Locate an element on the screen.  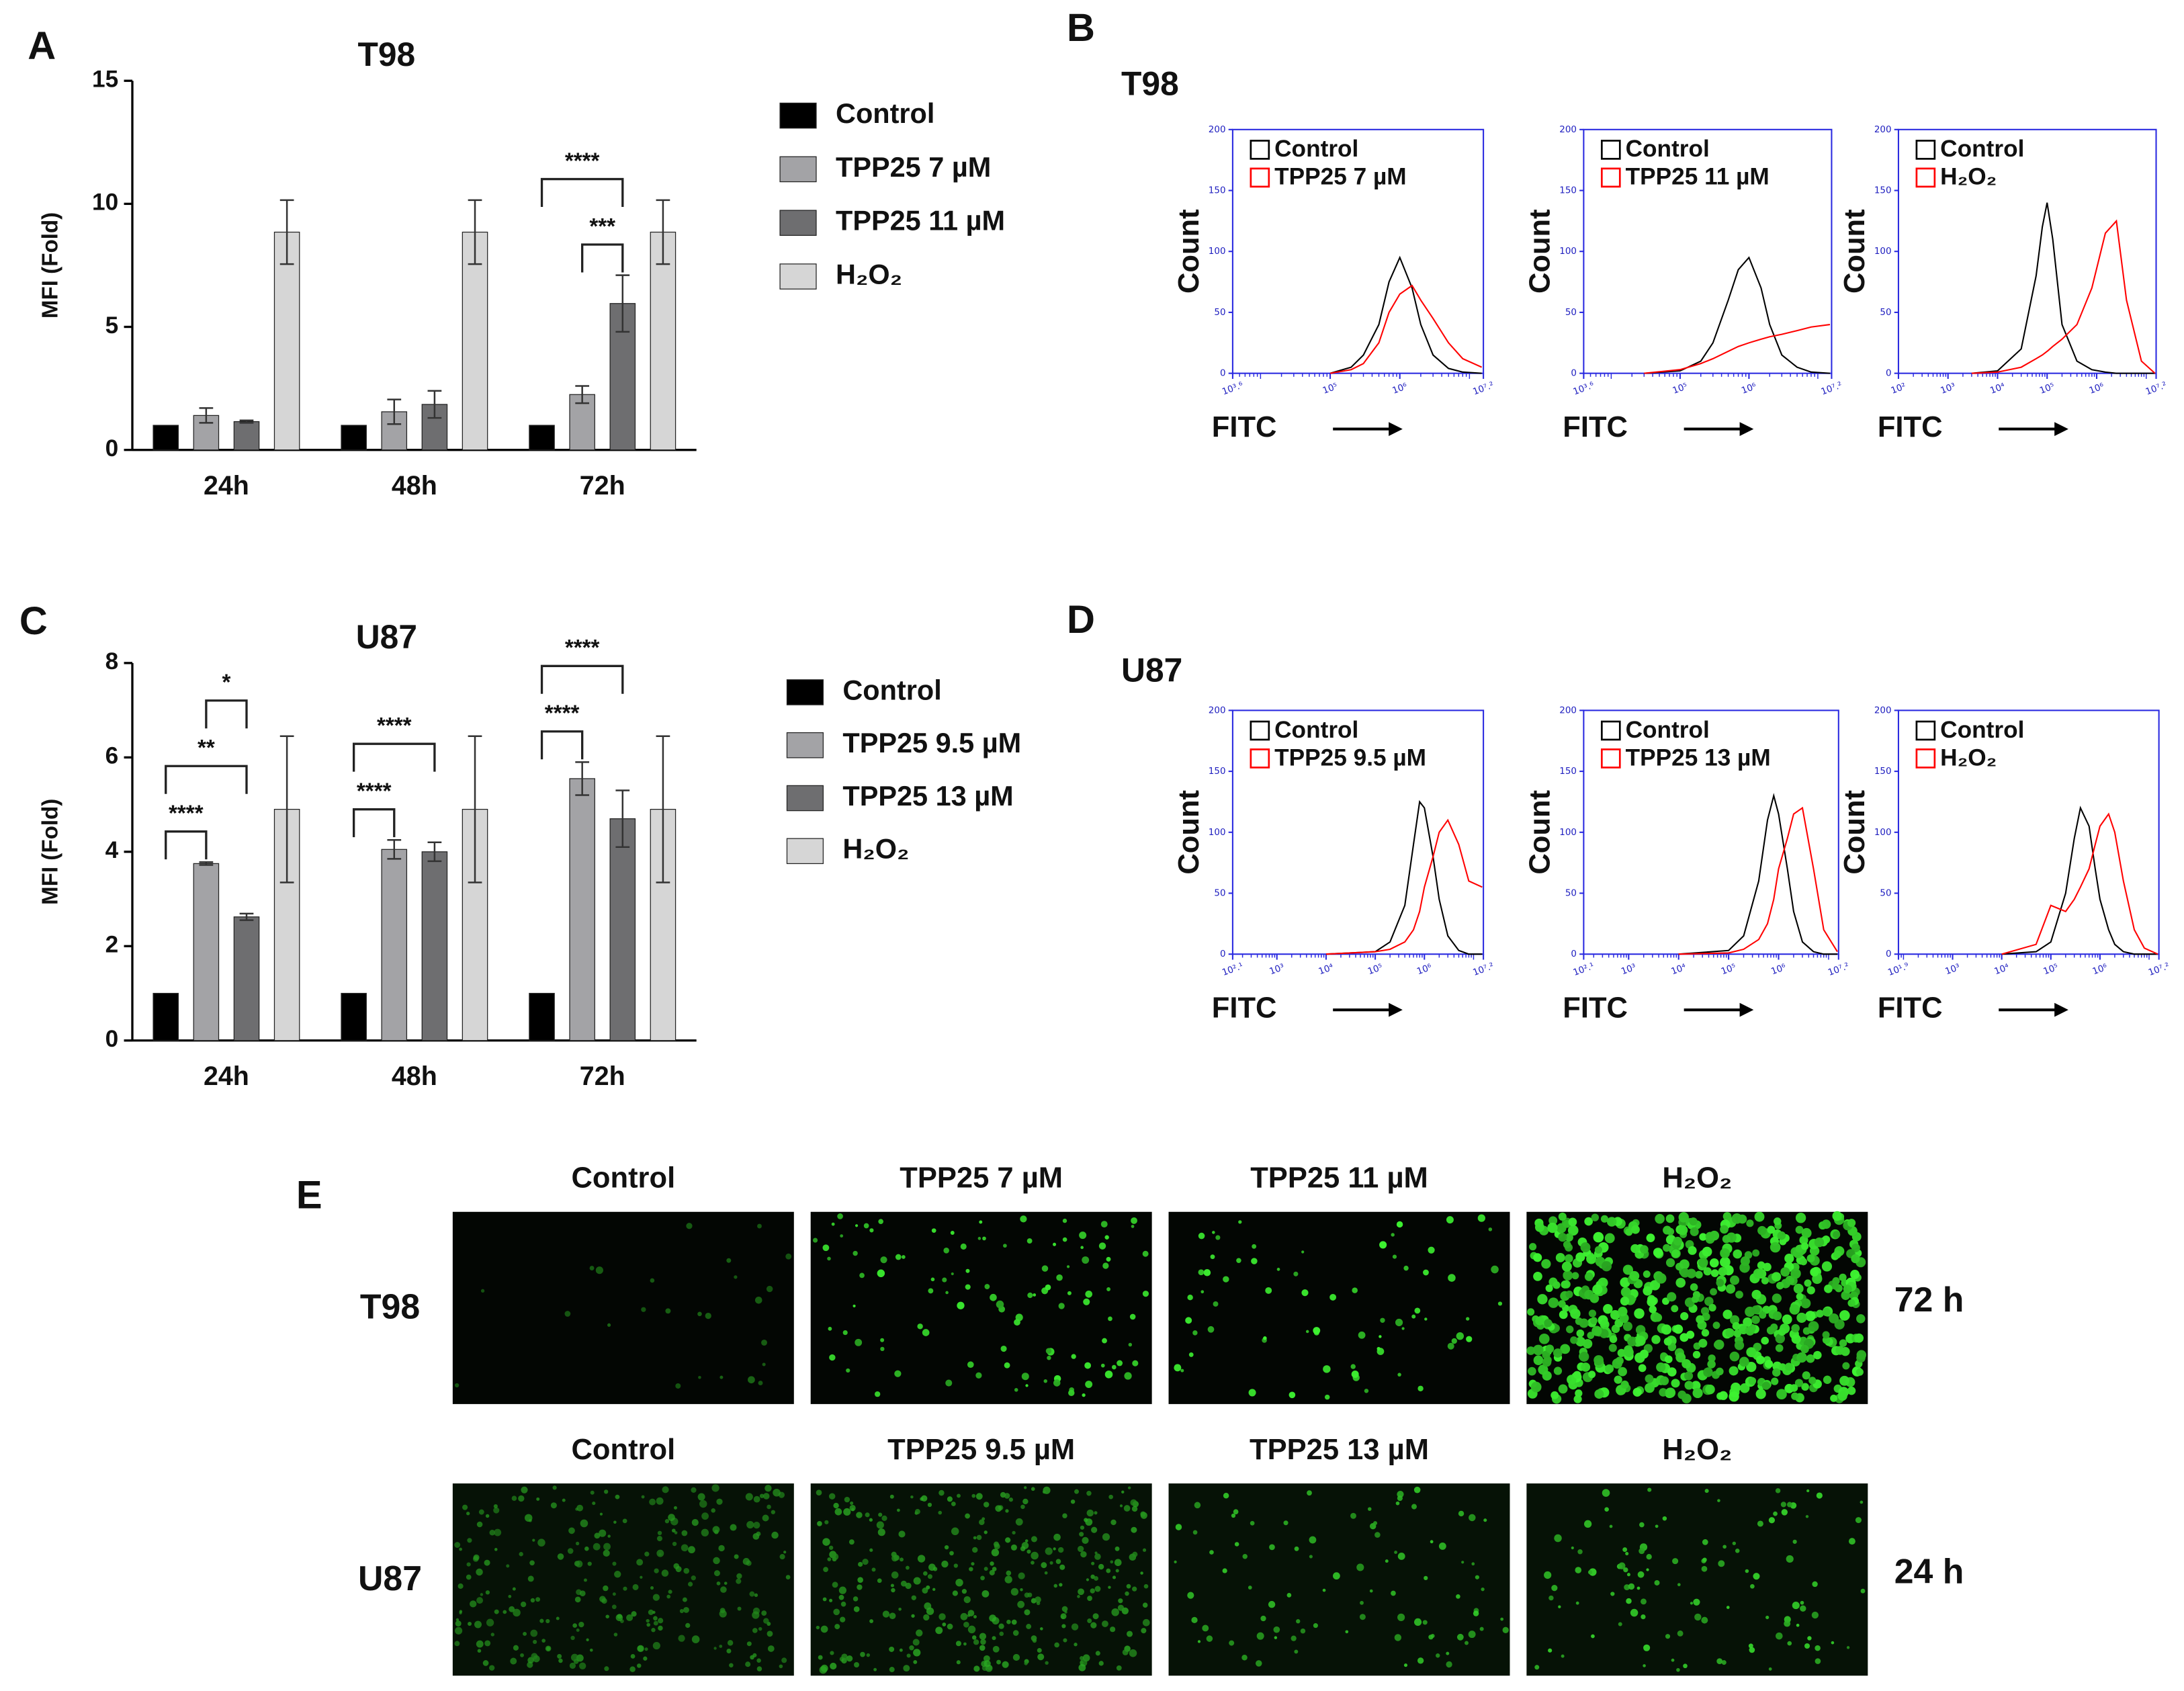
legend-swatch is located at coordinates (1610, 730).